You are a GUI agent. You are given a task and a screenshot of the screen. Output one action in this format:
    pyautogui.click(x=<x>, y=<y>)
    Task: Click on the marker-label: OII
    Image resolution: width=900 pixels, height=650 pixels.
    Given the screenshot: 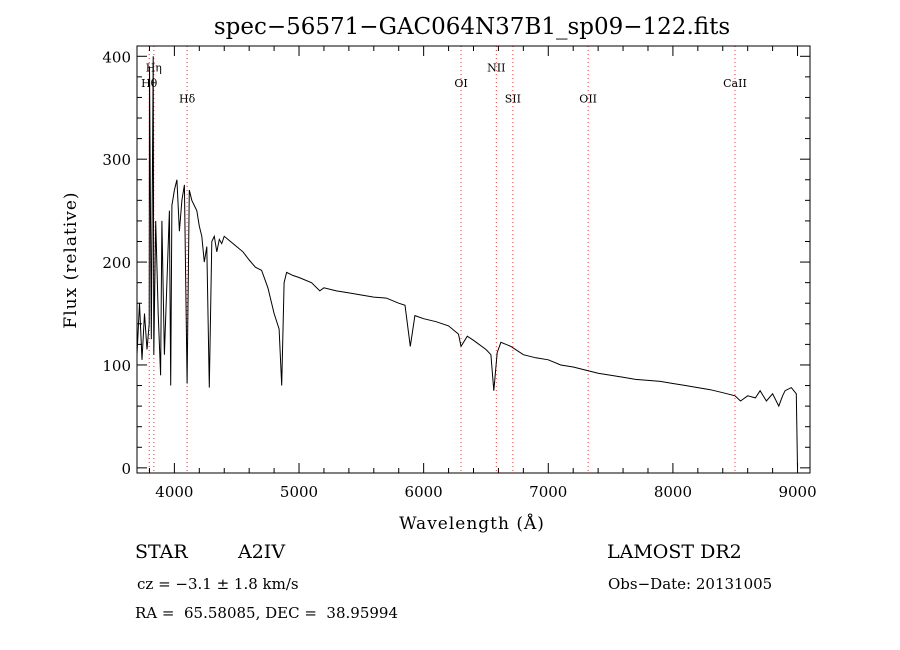 What is the action you would take?
    pyautogui.click(x=588, y=99)
    